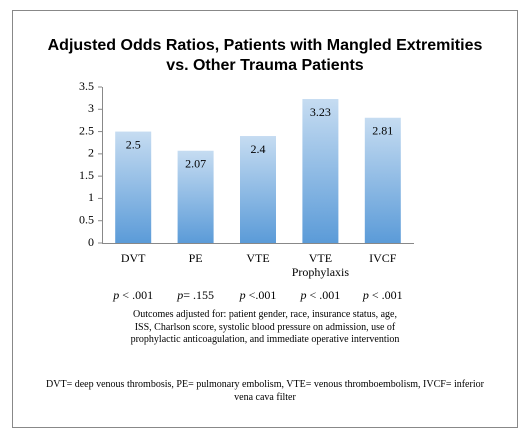 This screenshot has height=438, width=531. What do you see at coordinates (91, 197) in the screenshot?
I see `y-tick-label: 1` at bounding box center [91, 197].